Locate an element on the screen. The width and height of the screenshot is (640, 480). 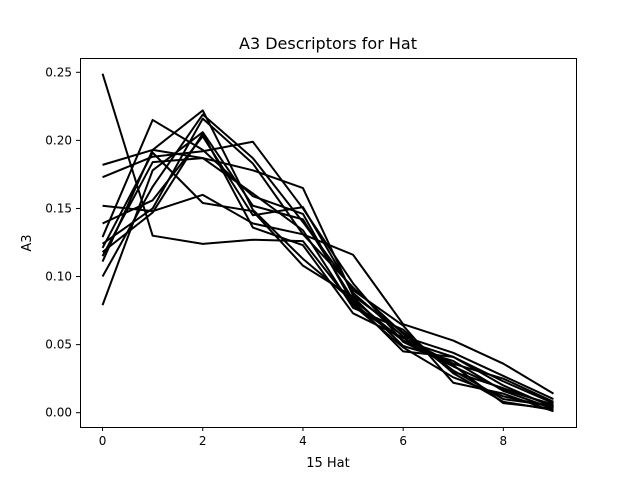
chart-title: A3 Descriptors for Hat is located at coordinates (328, 43).